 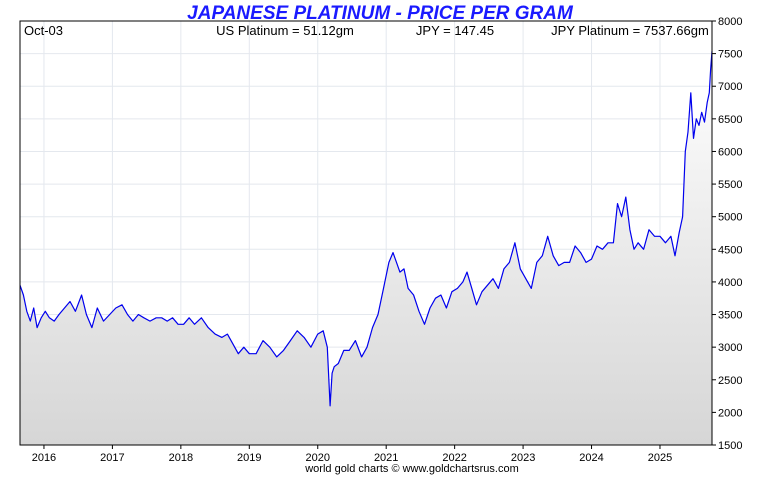 I want to click on y-tick-label: 5000, so click(x=730, y=218).